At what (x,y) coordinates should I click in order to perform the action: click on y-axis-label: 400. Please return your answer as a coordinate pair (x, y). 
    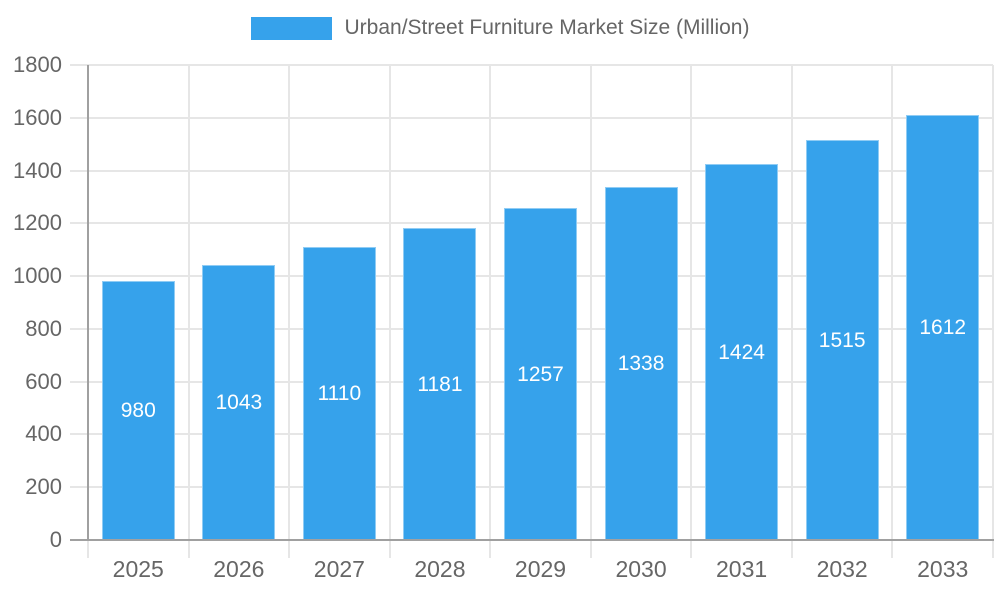
    Looking at the image, I should click on (43, 434).